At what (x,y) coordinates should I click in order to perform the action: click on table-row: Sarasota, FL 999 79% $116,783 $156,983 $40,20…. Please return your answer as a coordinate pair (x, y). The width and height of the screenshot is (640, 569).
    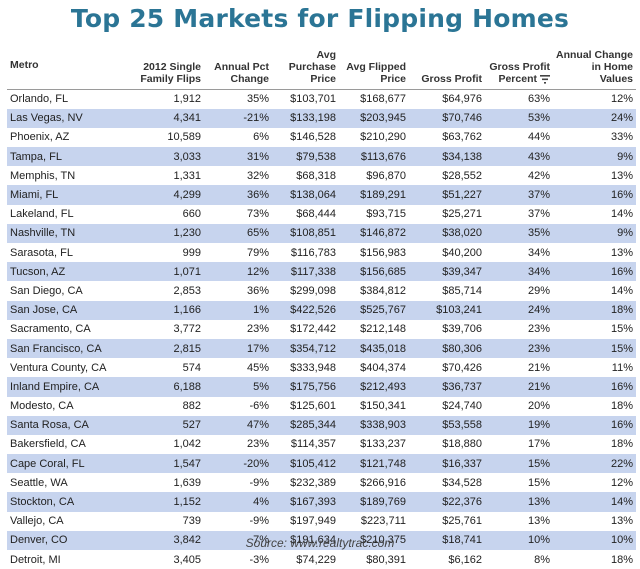
    Looking at the image, I should click on (321, 252).